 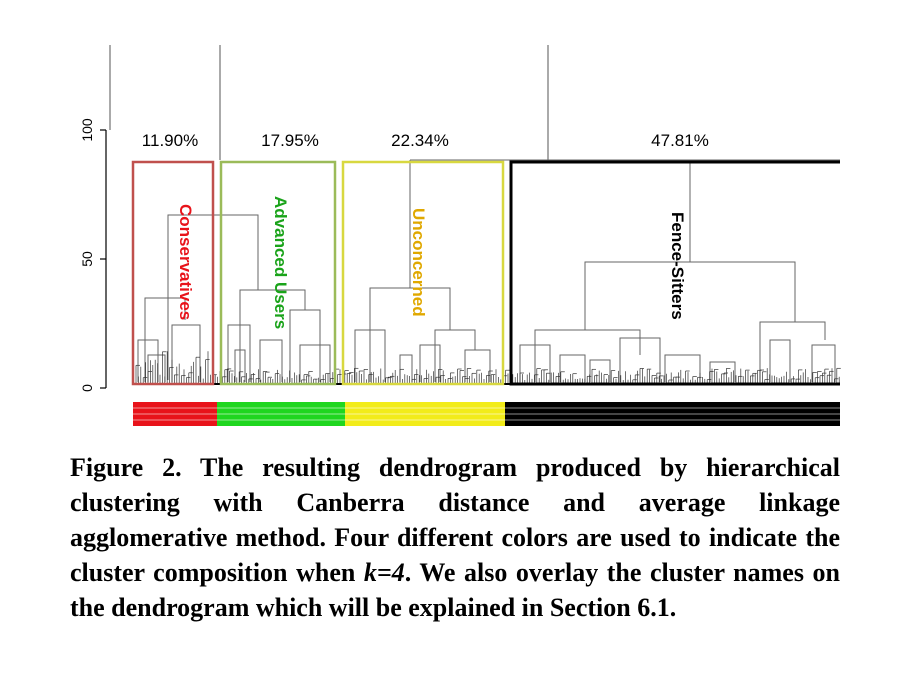 I want to click on box-unconcerned, so click(x=423, y=273).